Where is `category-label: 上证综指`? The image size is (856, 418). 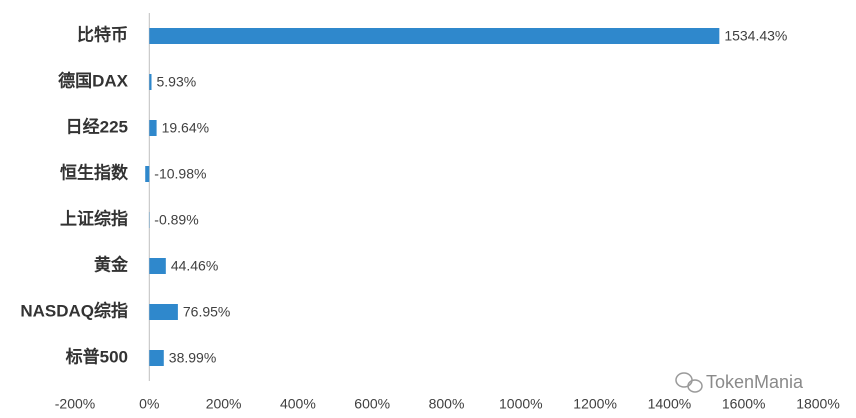
category-label: 上证综指 is located at coordinates (94, 218).